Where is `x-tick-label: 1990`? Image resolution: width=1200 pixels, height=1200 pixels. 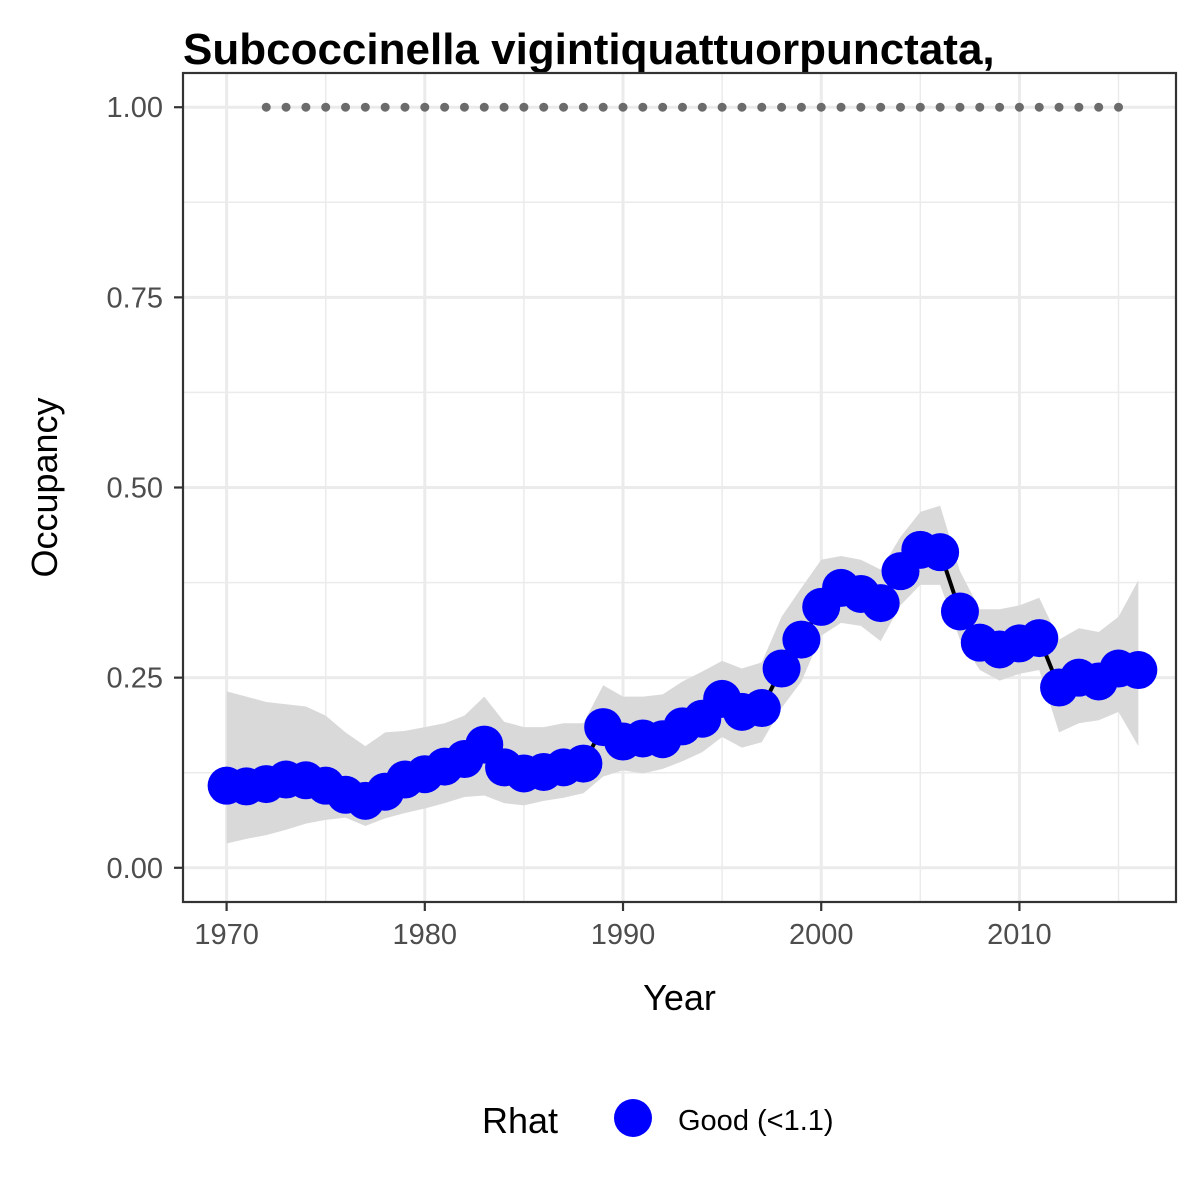
x-tick-label: 1990 is located at coordinates (623, 935).